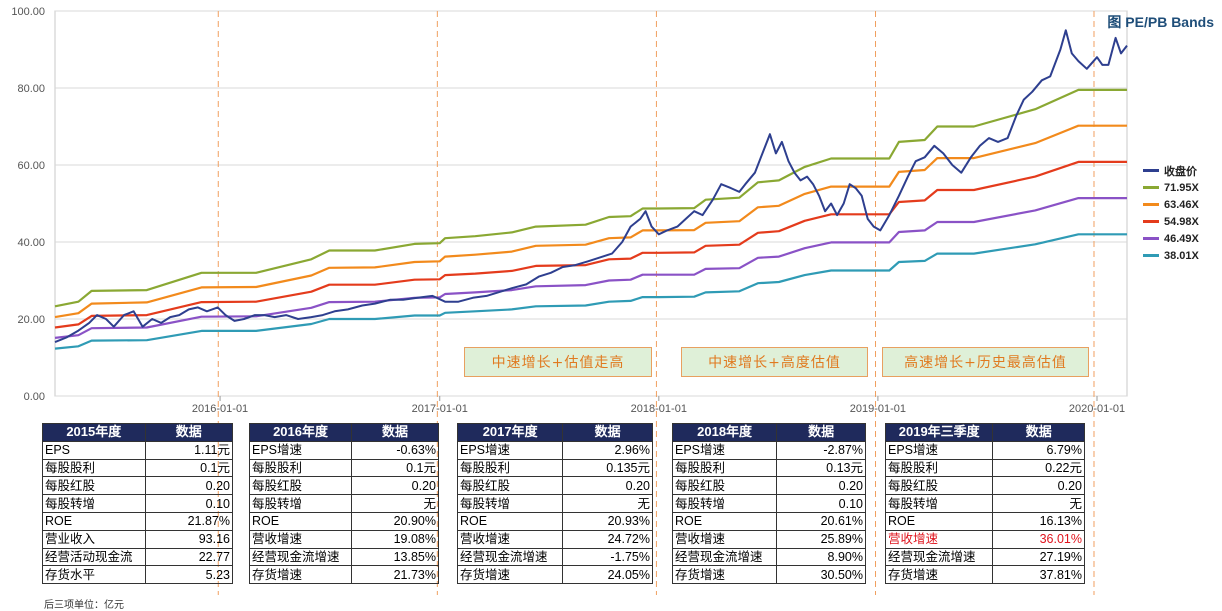  Describe the element at coordinates (343, 521) in the screenshot. I see `table-row: ROE 20.90%` at that location.